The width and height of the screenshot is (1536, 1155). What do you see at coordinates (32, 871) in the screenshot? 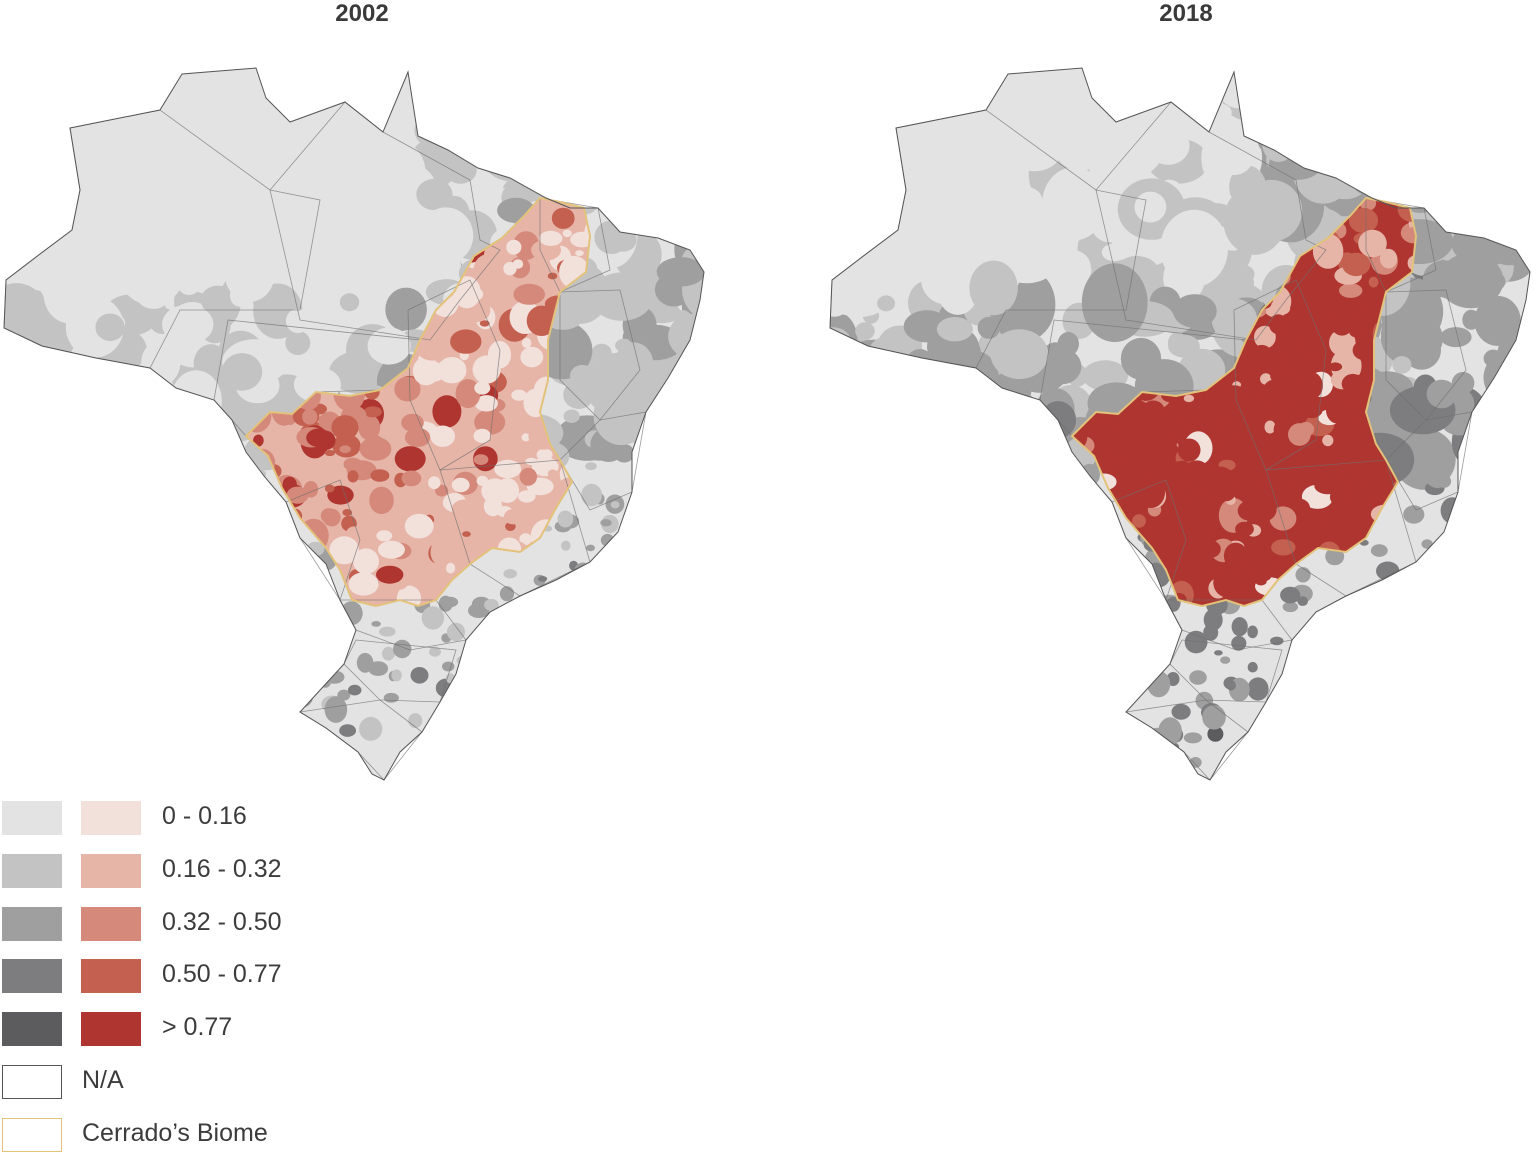
I see `legend-swatch-grey` at bounding box center [32, 871].